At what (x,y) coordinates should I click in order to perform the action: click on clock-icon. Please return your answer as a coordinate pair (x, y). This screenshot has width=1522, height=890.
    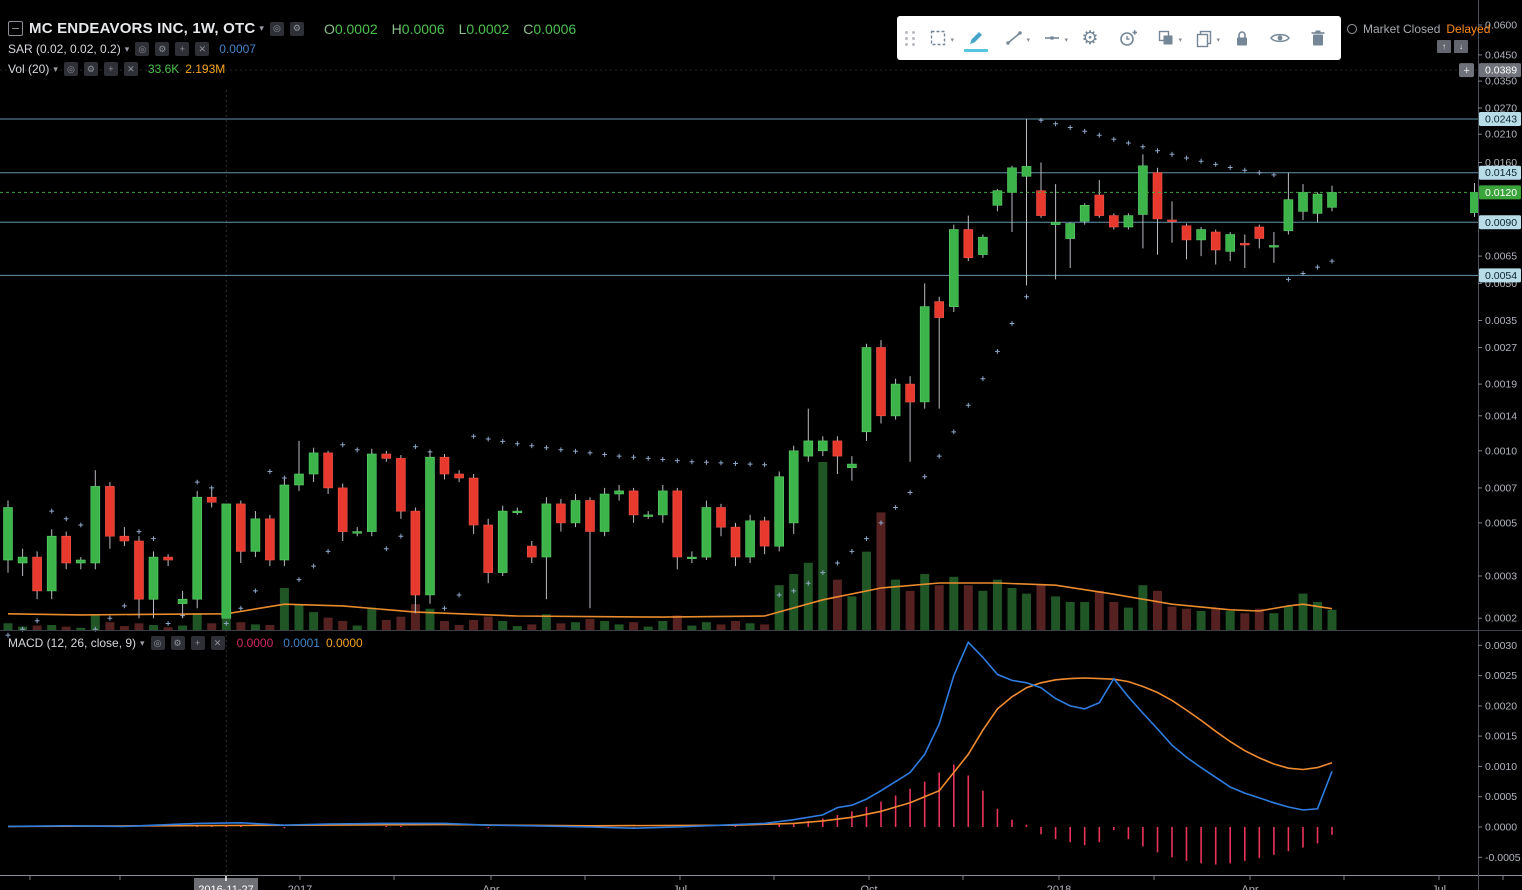
    Looking at the image, I should click on (1352, 29).